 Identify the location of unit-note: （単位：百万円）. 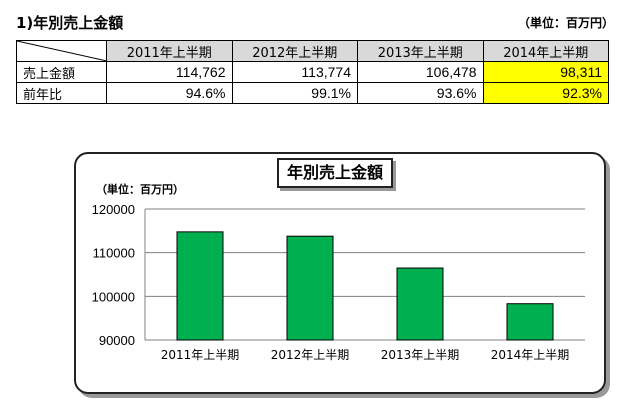
(565, 23).